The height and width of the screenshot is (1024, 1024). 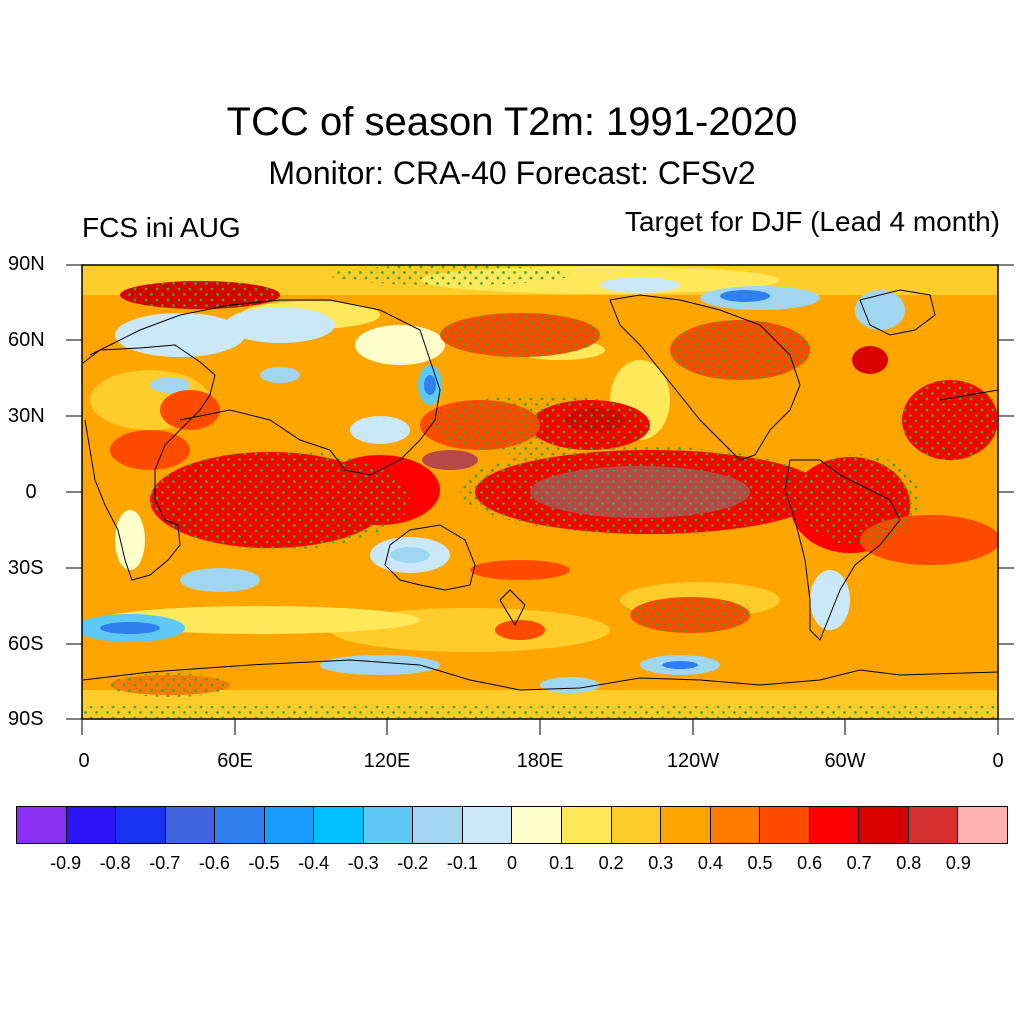 What do you see at coordinates (26, 416) in the screenshot?
I see `lat-label-30n: 30N` at bounding box center [26, 416].